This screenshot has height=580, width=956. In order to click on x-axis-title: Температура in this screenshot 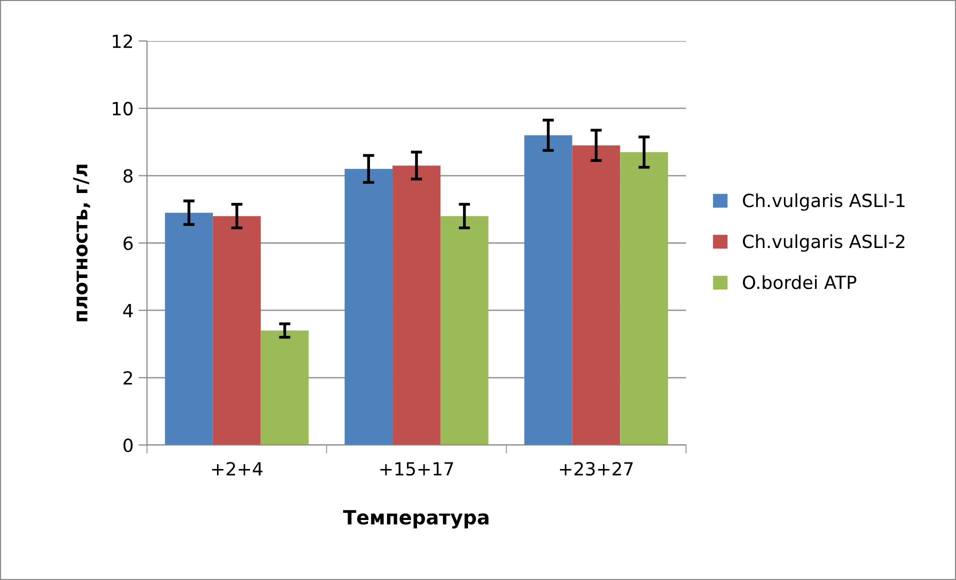, I will do `click(415, 519)`.